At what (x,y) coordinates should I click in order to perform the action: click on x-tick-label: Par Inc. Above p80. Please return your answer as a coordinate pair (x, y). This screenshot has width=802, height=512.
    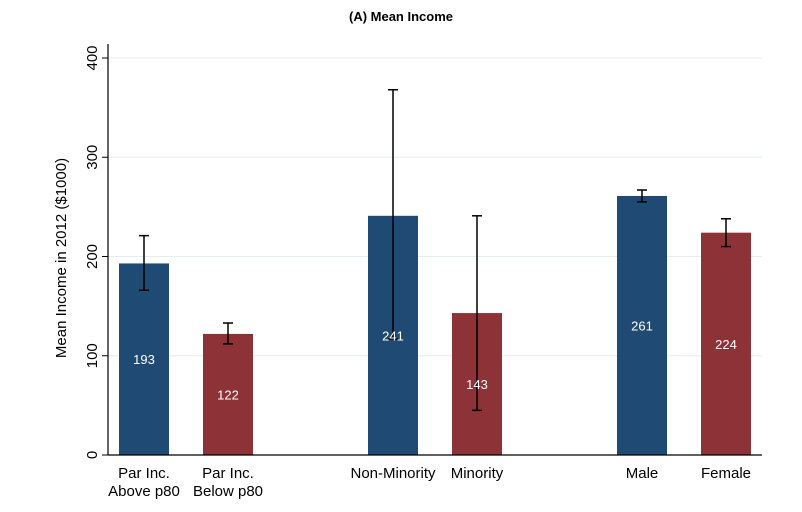
    Looking at the image, I should click on (144, 482).